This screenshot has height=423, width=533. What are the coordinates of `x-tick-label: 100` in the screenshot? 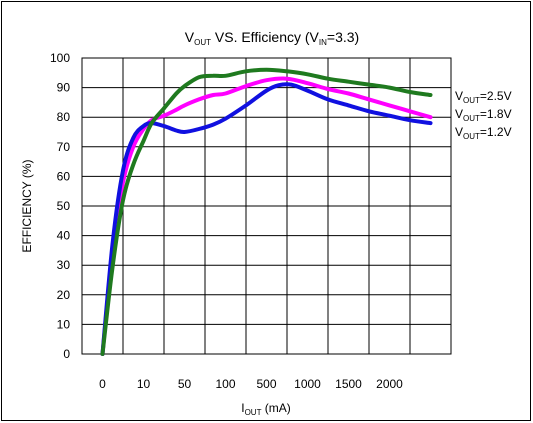 It's located at (225, 384).